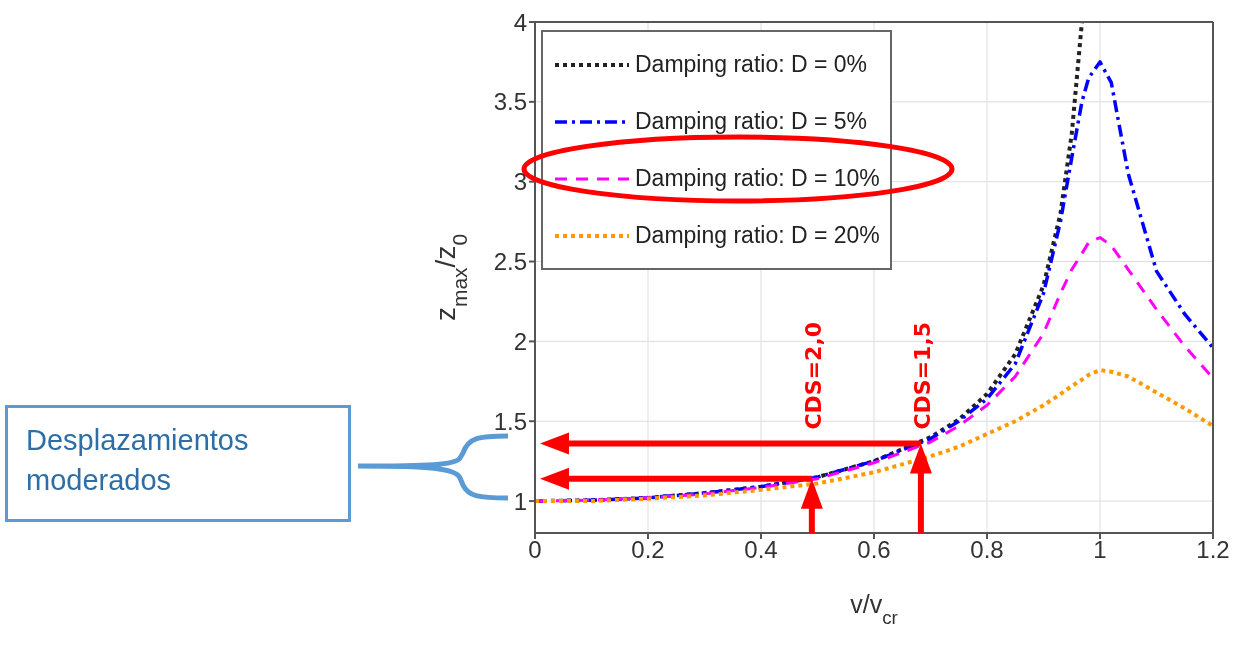 The height and width of the screenshot is (646, 1237). I want to click on legend-label: Damping ratio: D = 5%, so click(751, 121).